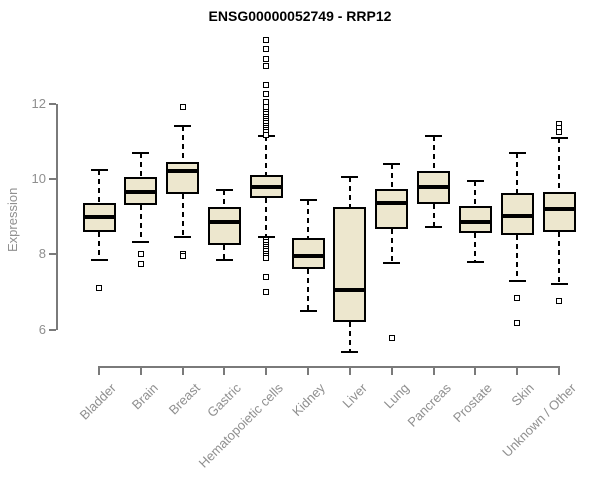 The width and height of the screenshot is (600, 500). What do you see at coordinates (539, 420) in the screenshot?
I see `x-axis-category-label: Unknown / Other` at bounding box center [539, 420].